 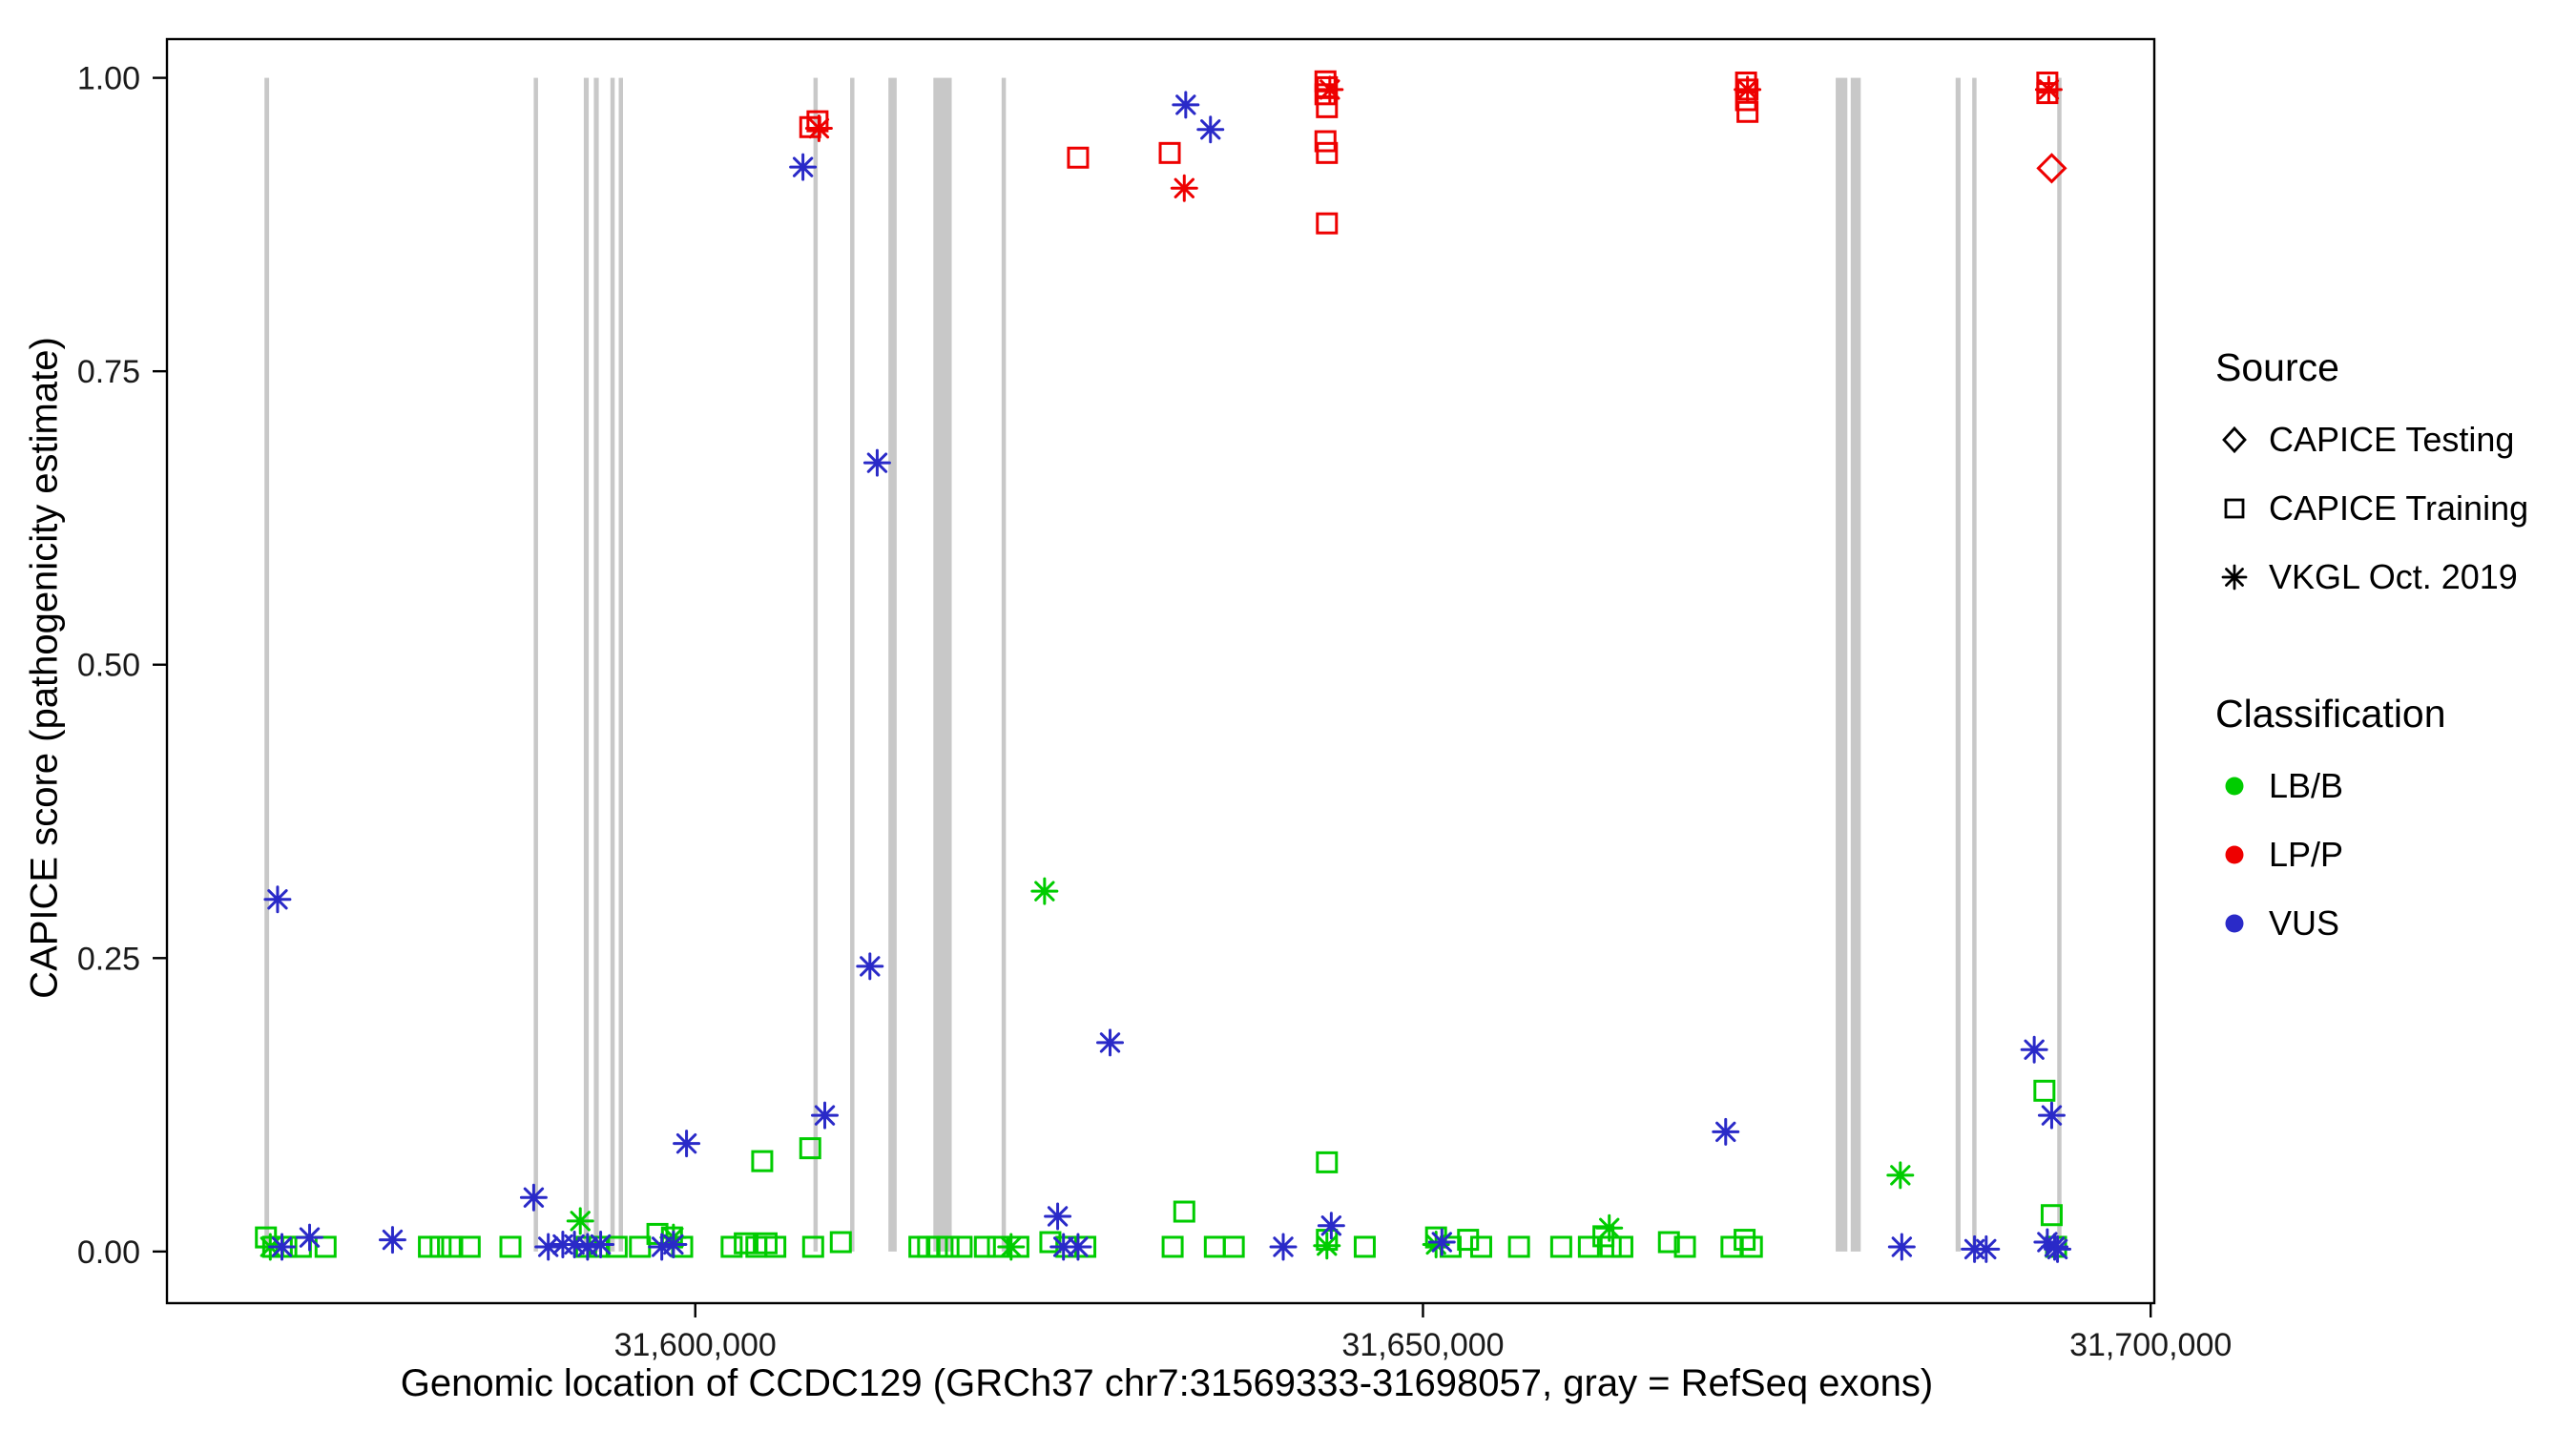 What do you see at coordinates (2306, 785) in the screenshot?
I see `legend-item-label: LB/B` at bounding box center [2306, 785].